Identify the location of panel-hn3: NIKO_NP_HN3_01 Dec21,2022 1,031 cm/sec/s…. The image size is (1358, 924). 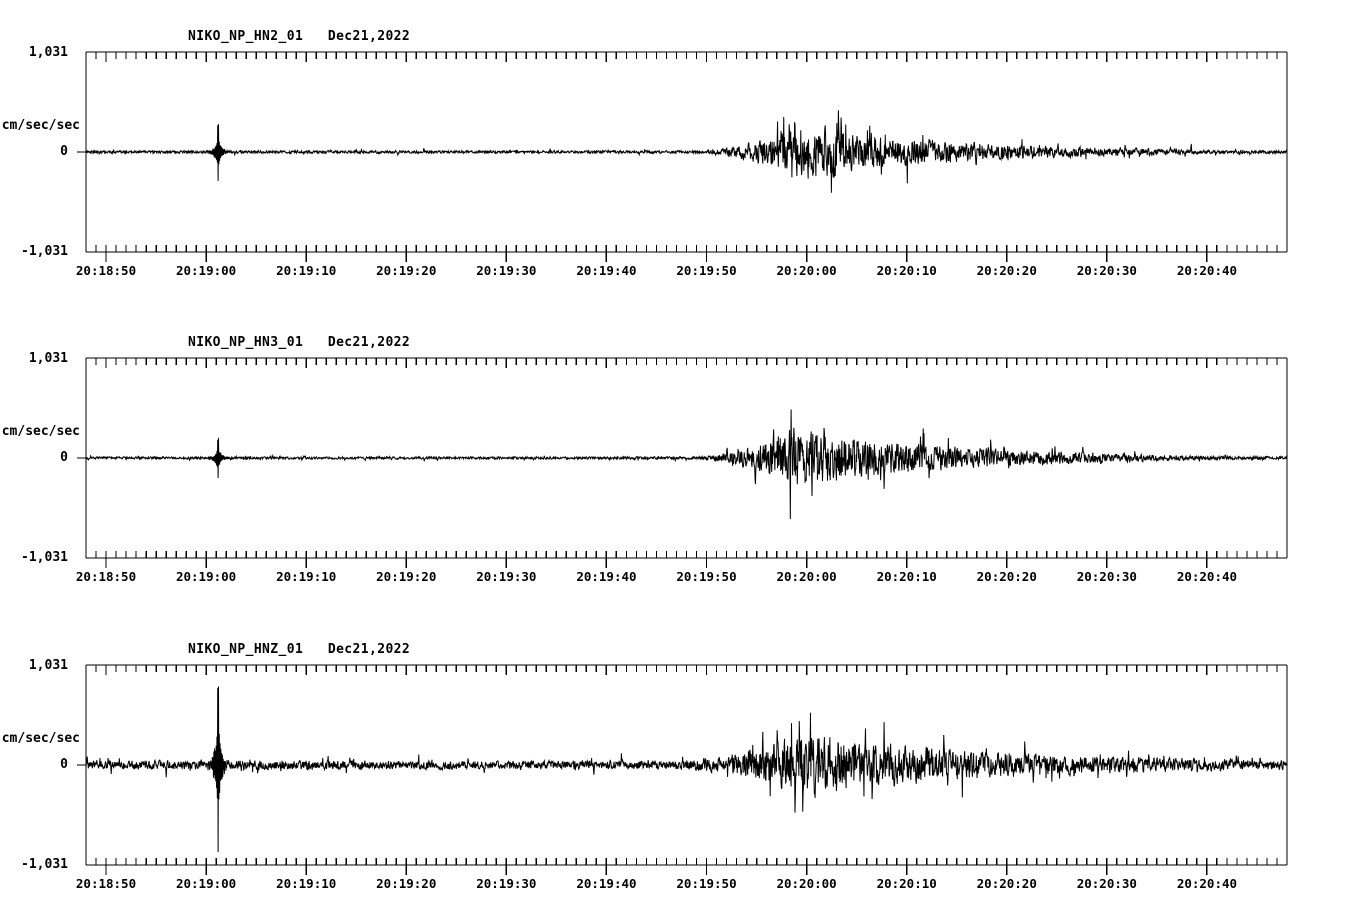
(206, 450).